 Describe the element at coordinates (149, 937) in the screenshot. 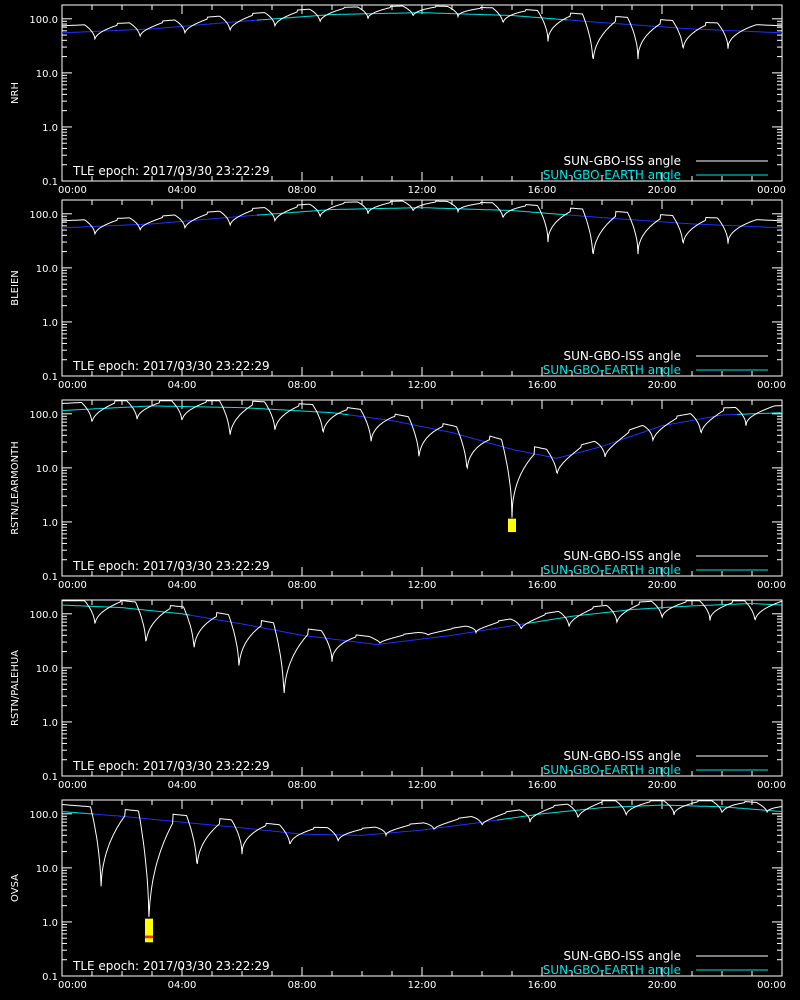

I see `transit-marker-core` at that location.